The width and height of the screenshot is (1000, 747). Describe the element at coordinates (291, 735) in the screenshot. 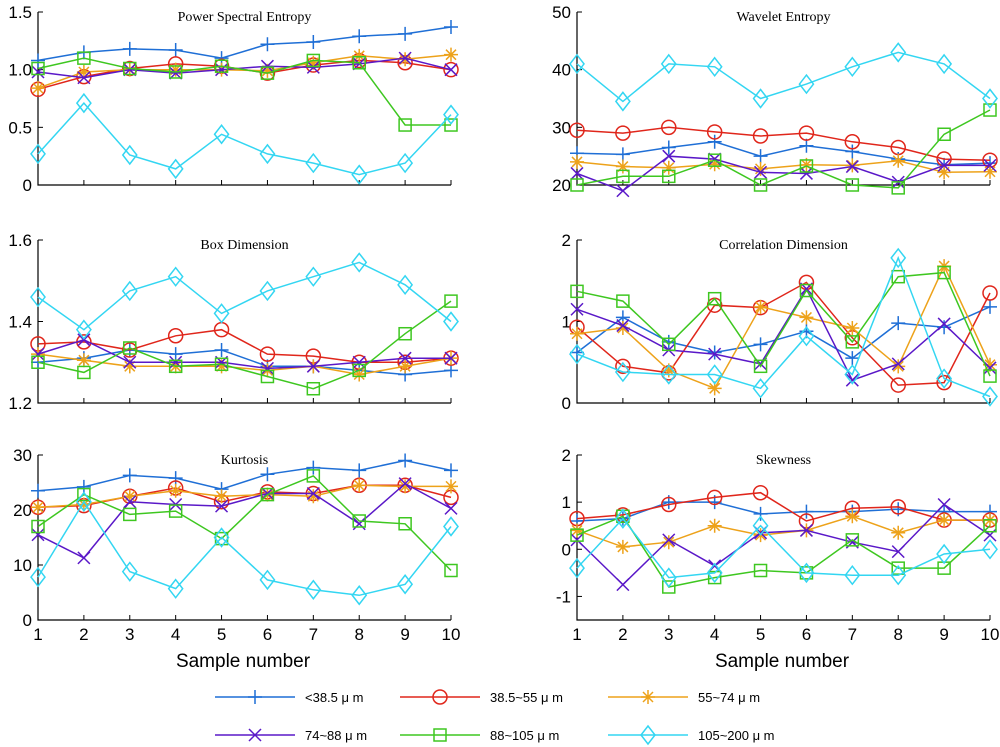

I see `legend-item-4: 74~88 μ m` at that location.